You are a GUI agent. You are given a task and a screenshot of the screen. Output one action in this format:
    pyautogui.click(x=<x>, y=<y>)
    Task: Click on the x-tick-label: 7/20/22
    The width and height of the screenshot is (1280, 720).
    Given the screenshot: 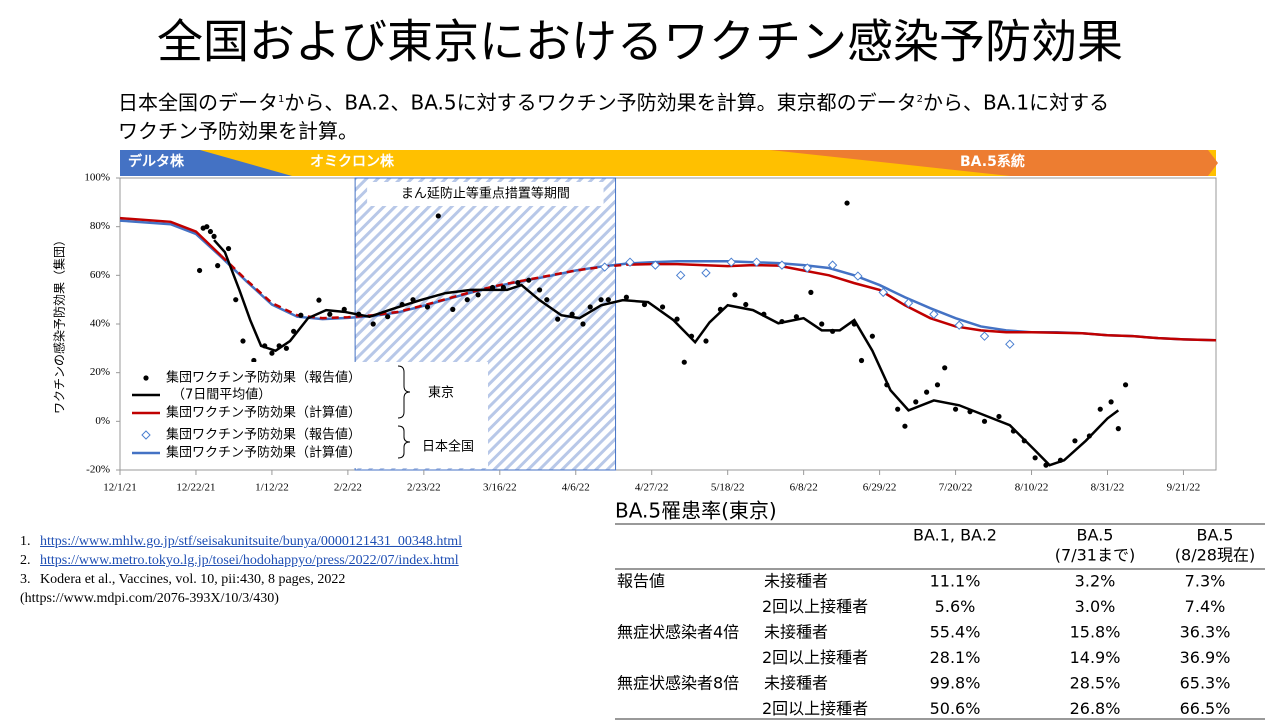 What is the action you would take?
    pyautogui.click(x=956, y=488)
    